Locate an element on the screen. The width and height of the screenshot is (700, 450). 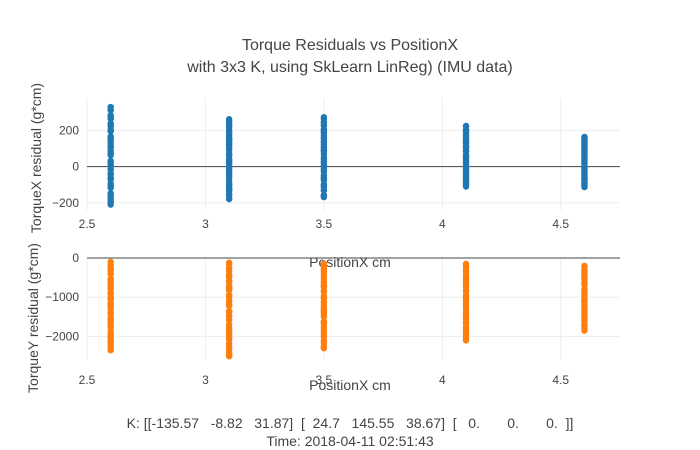
torquey-x-axis-label: PositionX cm is located at coordinates (350, 385).